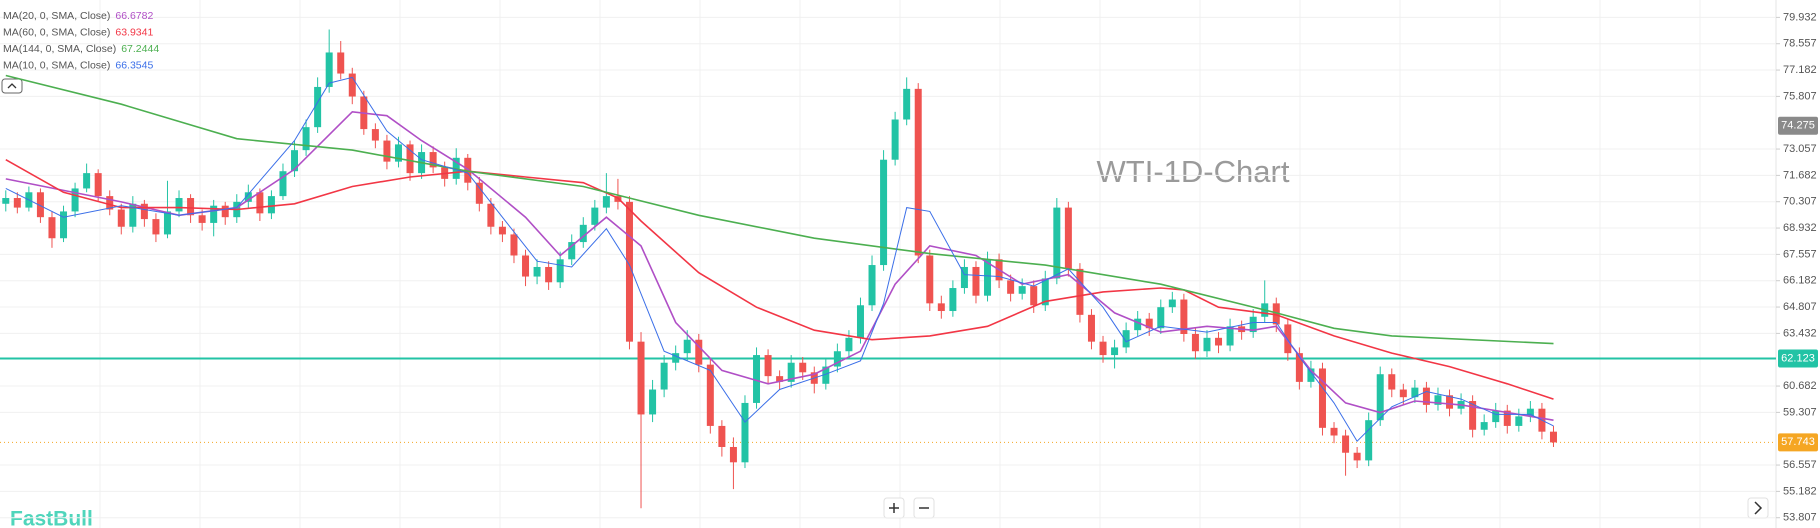 This screenshot has height=528, width=1820. What do you see at coordinates (1800, 412) in the screenshot?
I see `y-tick-label: 59.307` at bounding box center [1800, 412].